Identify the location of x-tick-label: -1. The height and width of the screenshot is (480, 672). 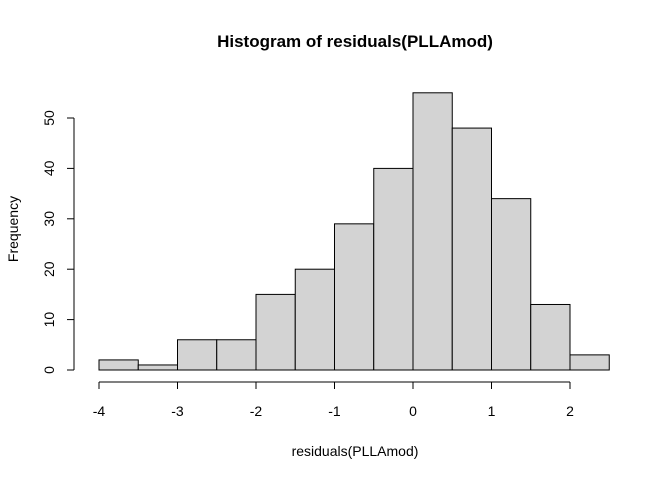
(334, 411).